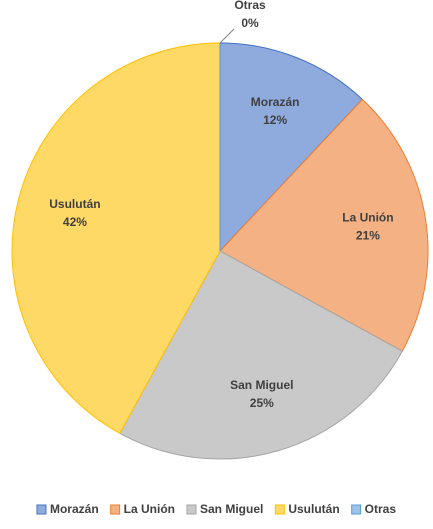  I want to click on legend-label: La Unión, so click(149, 509).